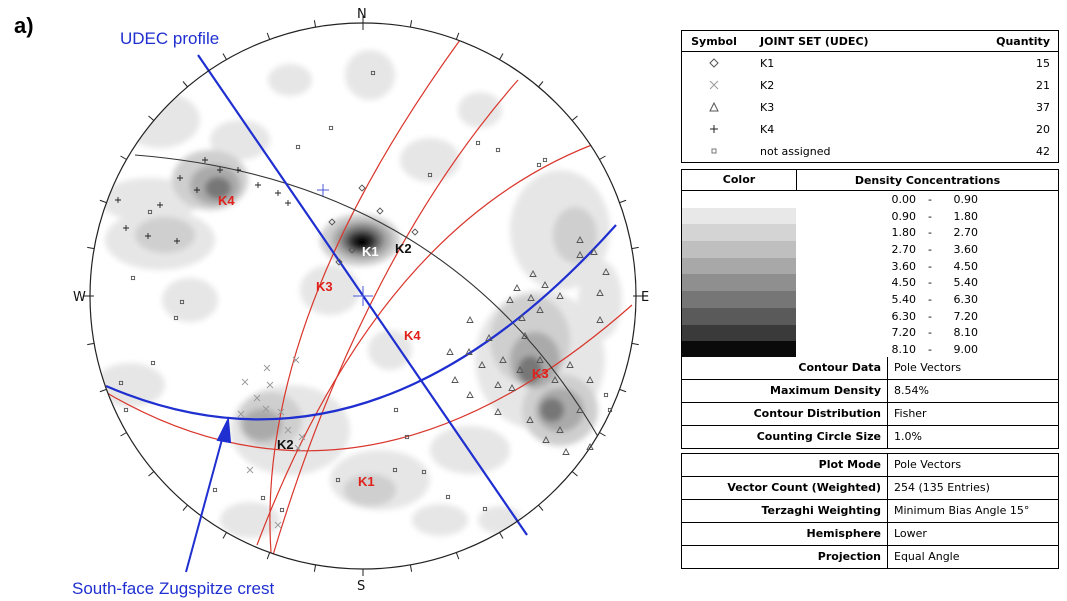 The image size is (1067, 601). I want to click on range-low: 0.00, so click(904, 199).